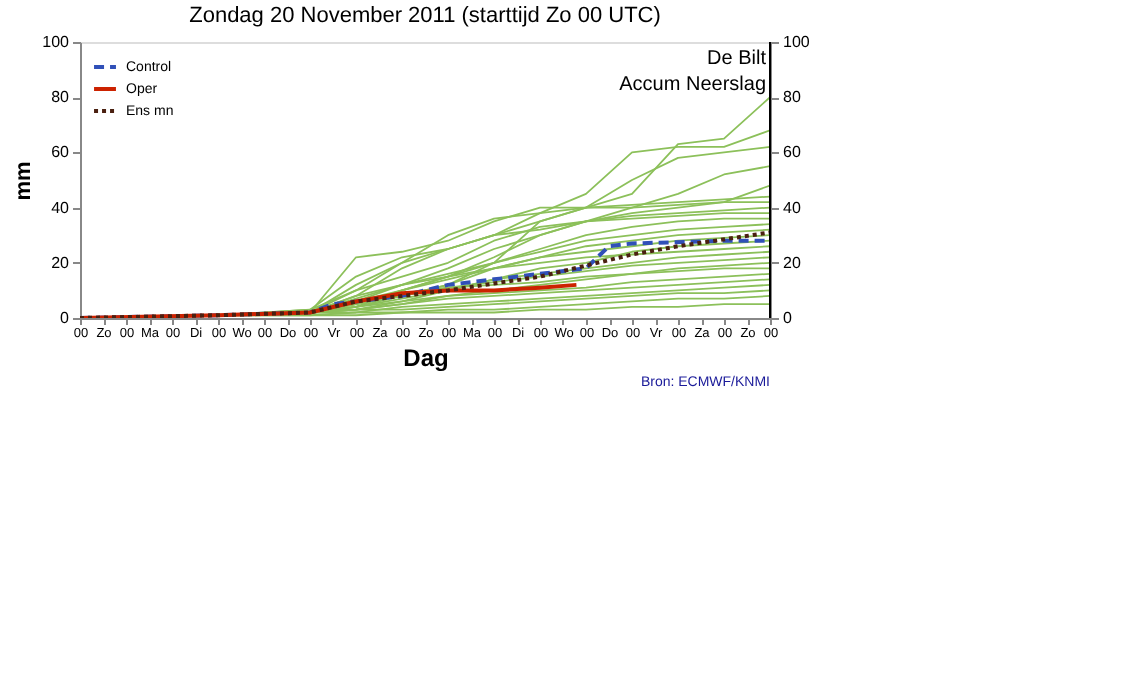  I want to click on y-tick-label: 20, so click(61, 262).